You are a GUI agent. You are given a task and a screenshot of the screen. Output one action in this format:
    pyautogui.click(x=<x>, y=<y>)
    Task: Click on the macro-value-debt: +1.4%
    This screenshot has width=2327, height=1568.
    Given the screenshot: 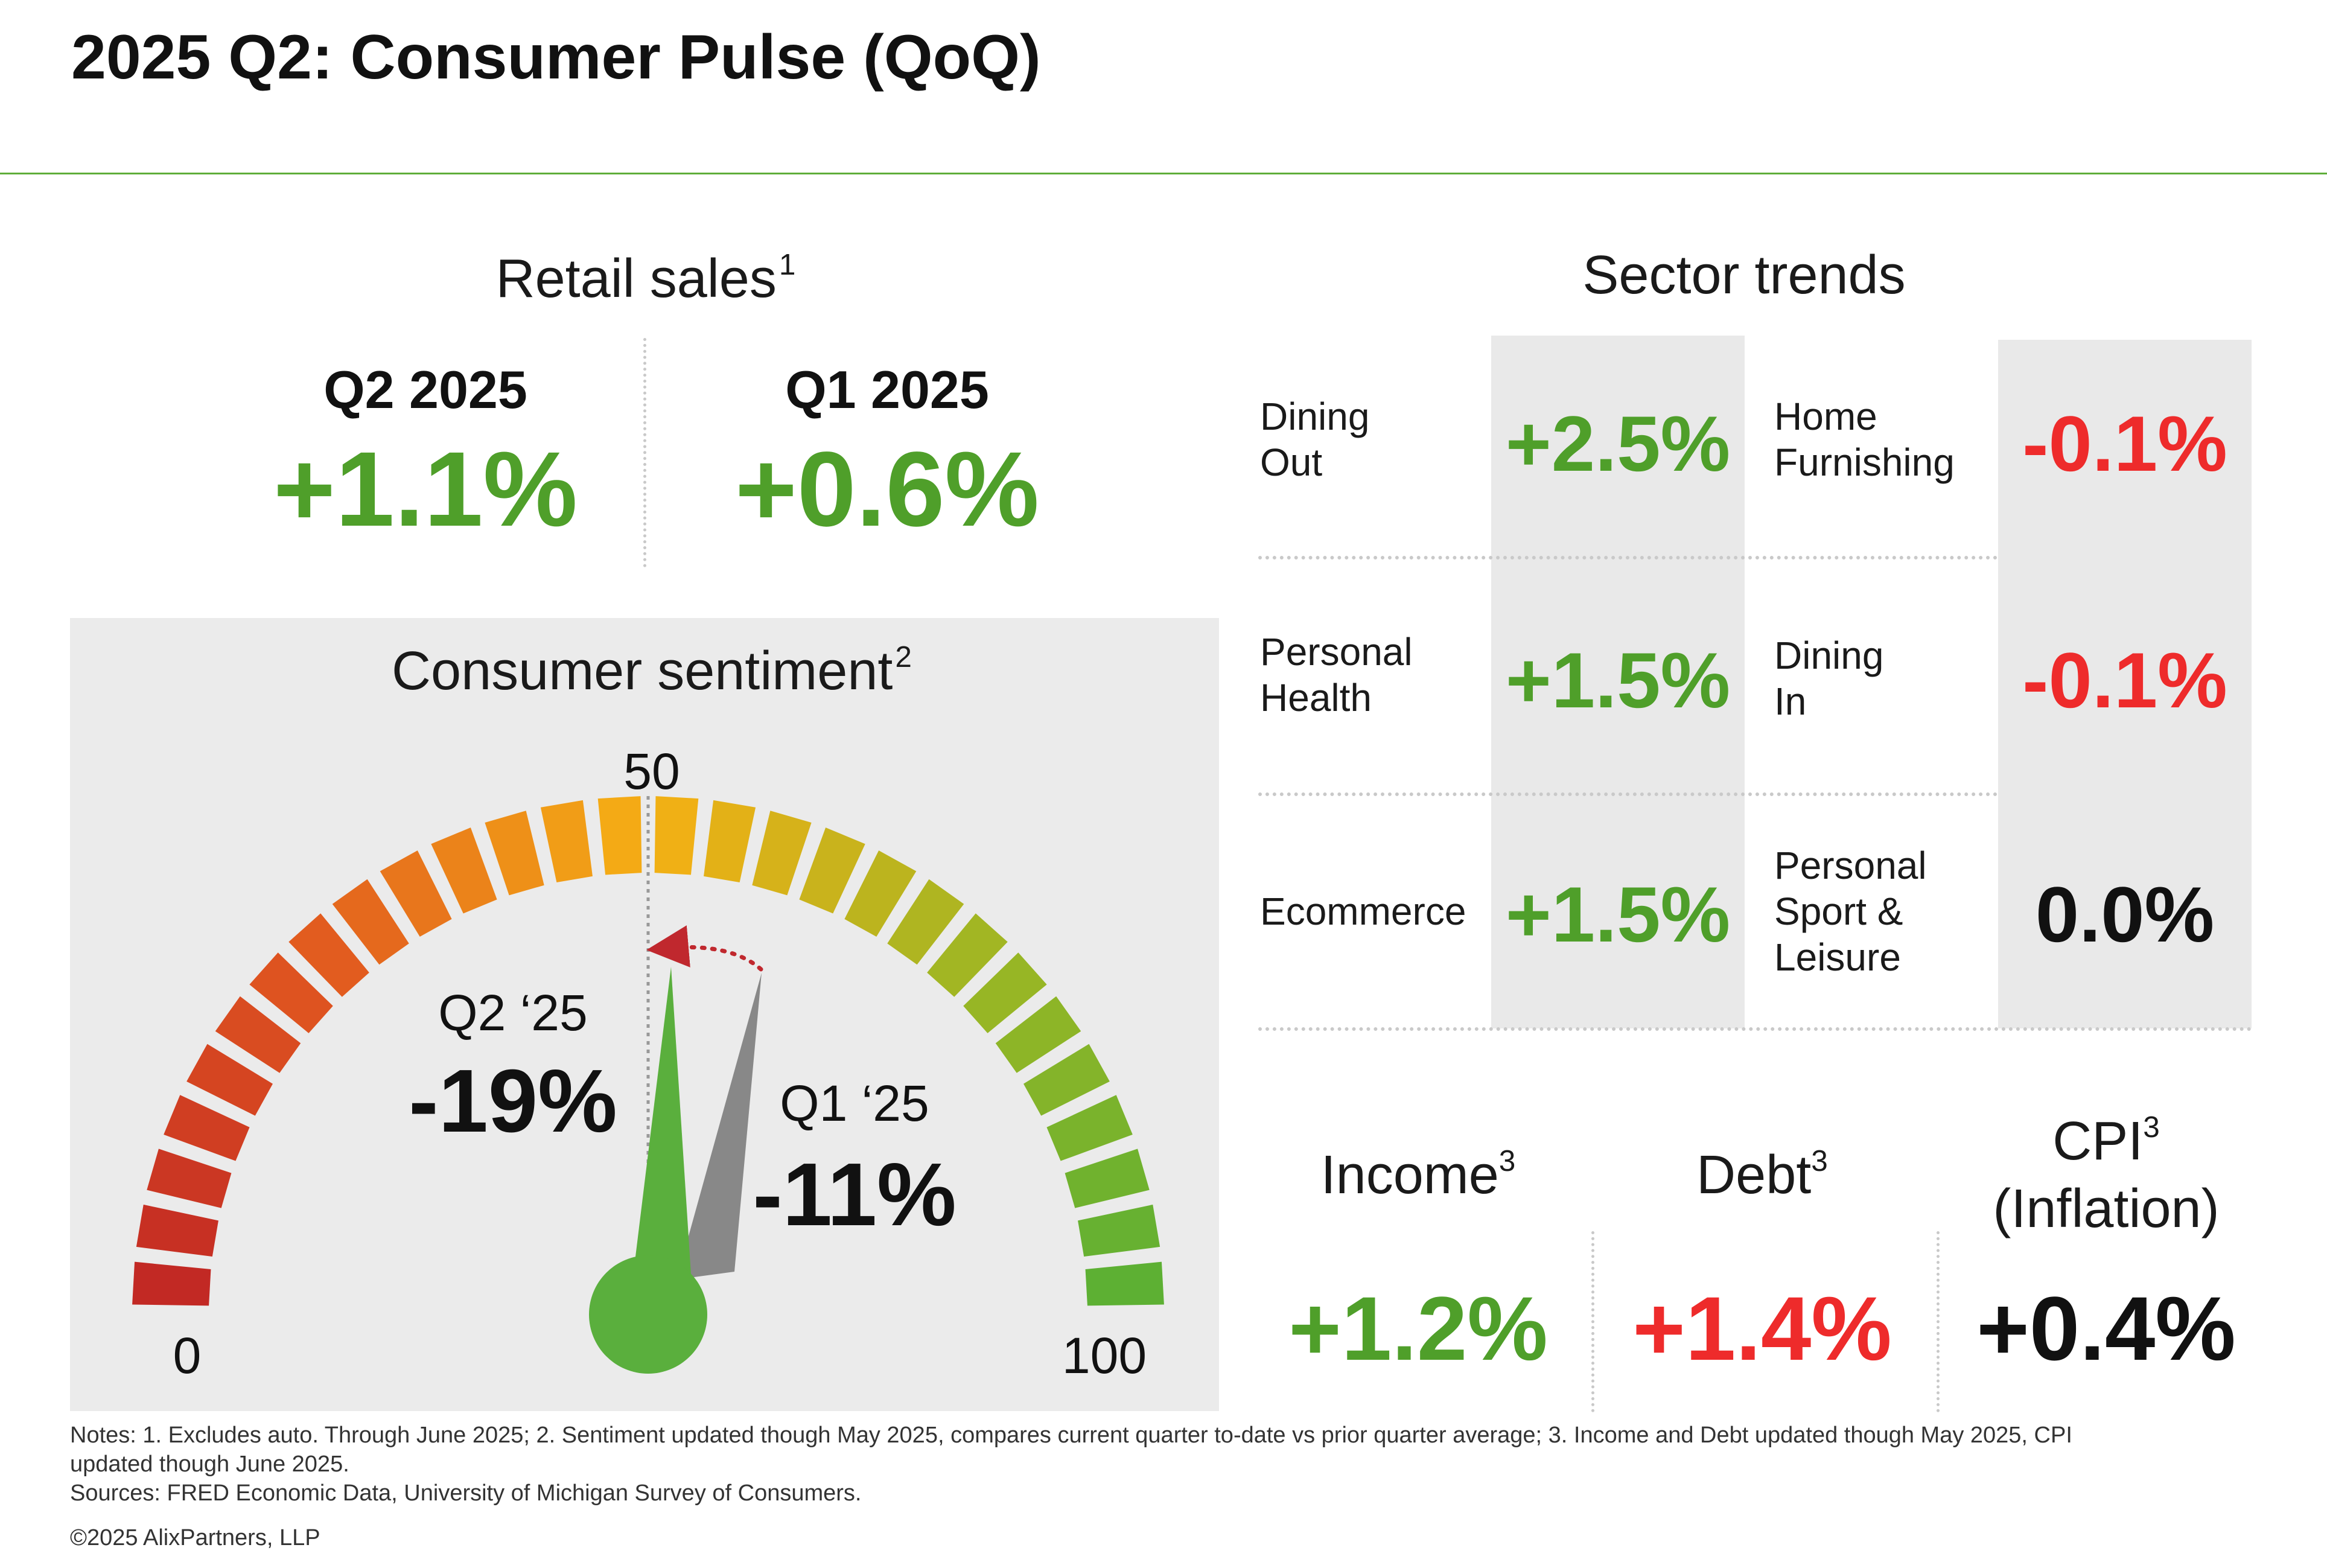 What is the action you would take?
    pyautogui.click(x=1762, y=1328)
    